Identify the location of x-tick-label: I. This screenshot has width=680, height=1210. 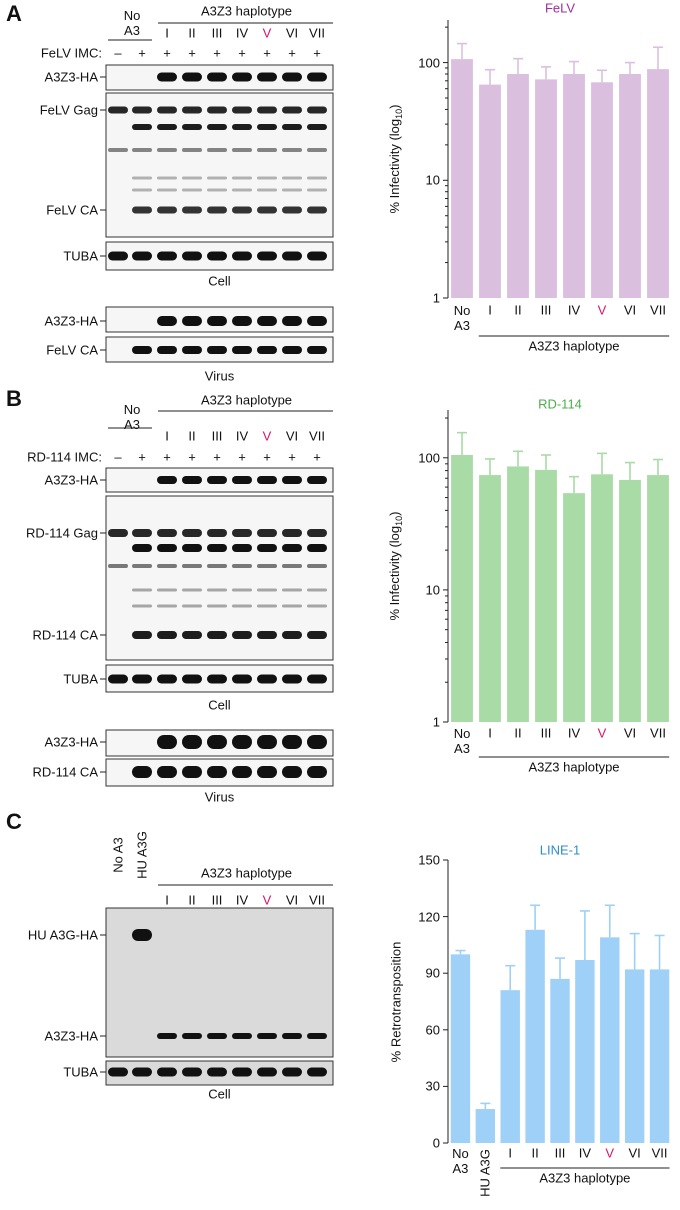
(510, 1153).